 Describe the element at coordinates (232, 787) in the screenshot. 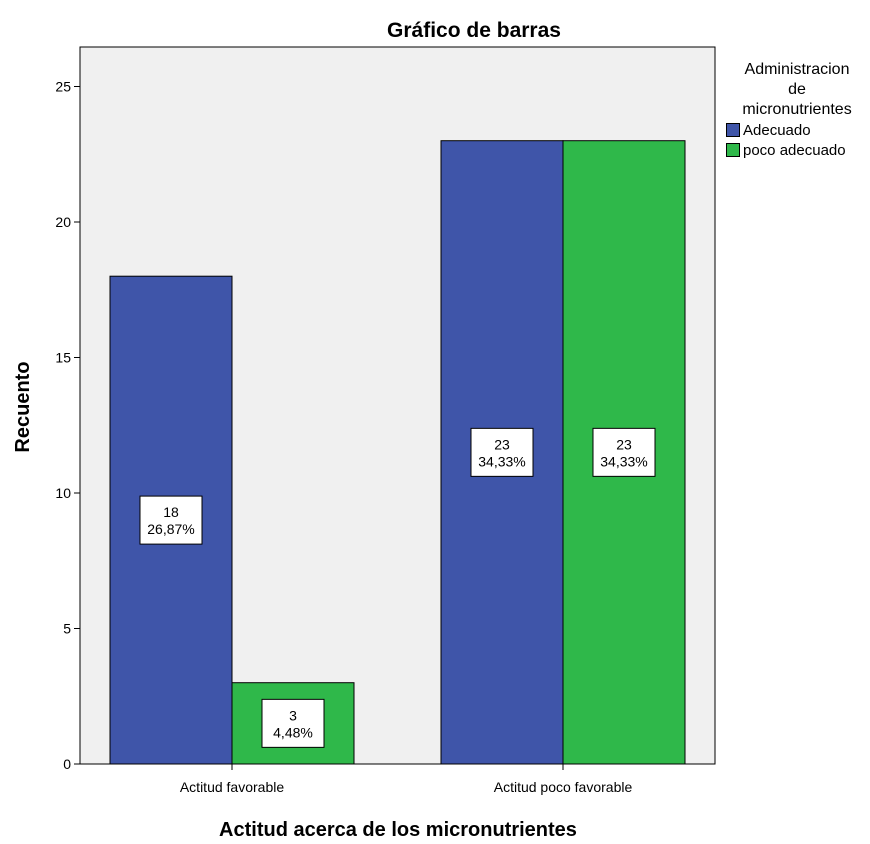

I see `x-tick-label: Actitud favorable` at that location.